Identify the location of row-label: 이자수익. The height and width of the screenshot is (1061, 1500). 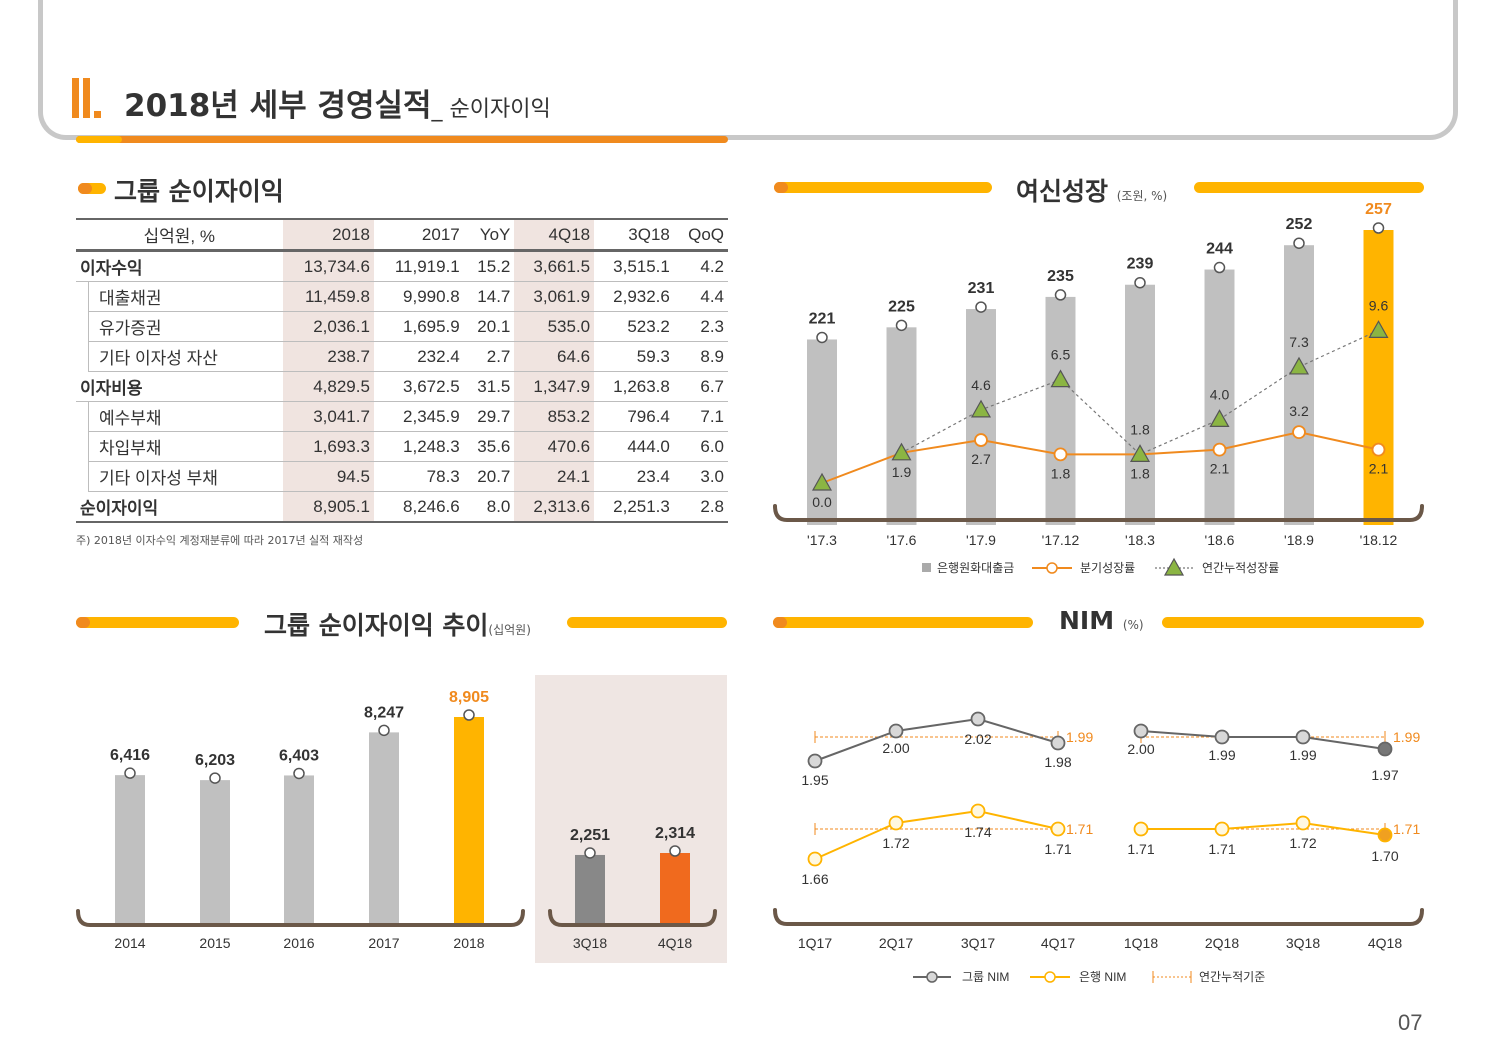
(179, 266).